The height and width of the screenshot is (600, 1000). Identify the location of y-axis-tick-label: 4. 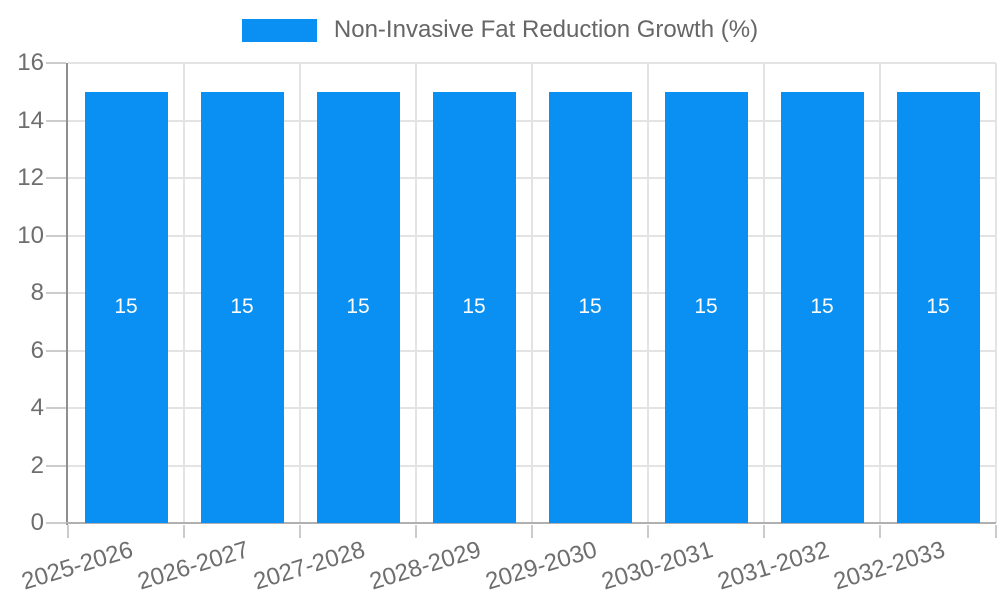
(37, 407).